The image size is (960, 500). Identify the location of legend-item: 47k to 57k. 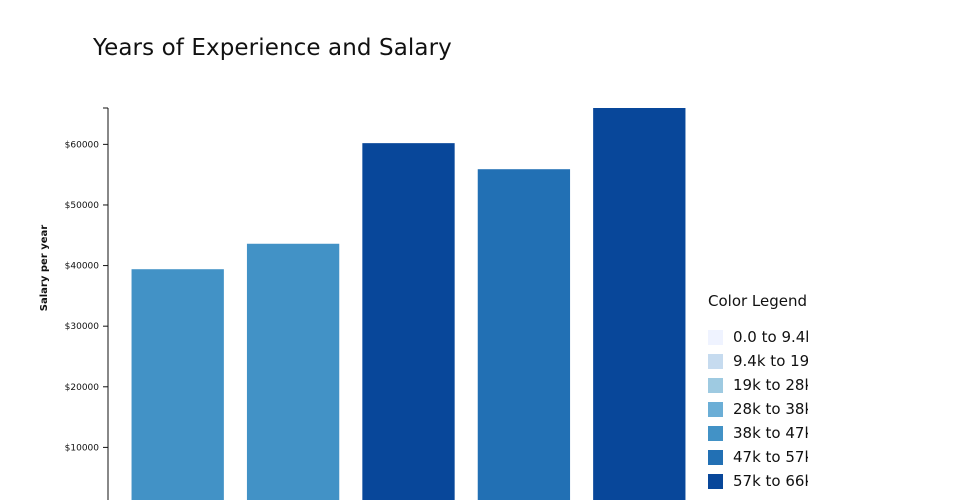
(758, 457).